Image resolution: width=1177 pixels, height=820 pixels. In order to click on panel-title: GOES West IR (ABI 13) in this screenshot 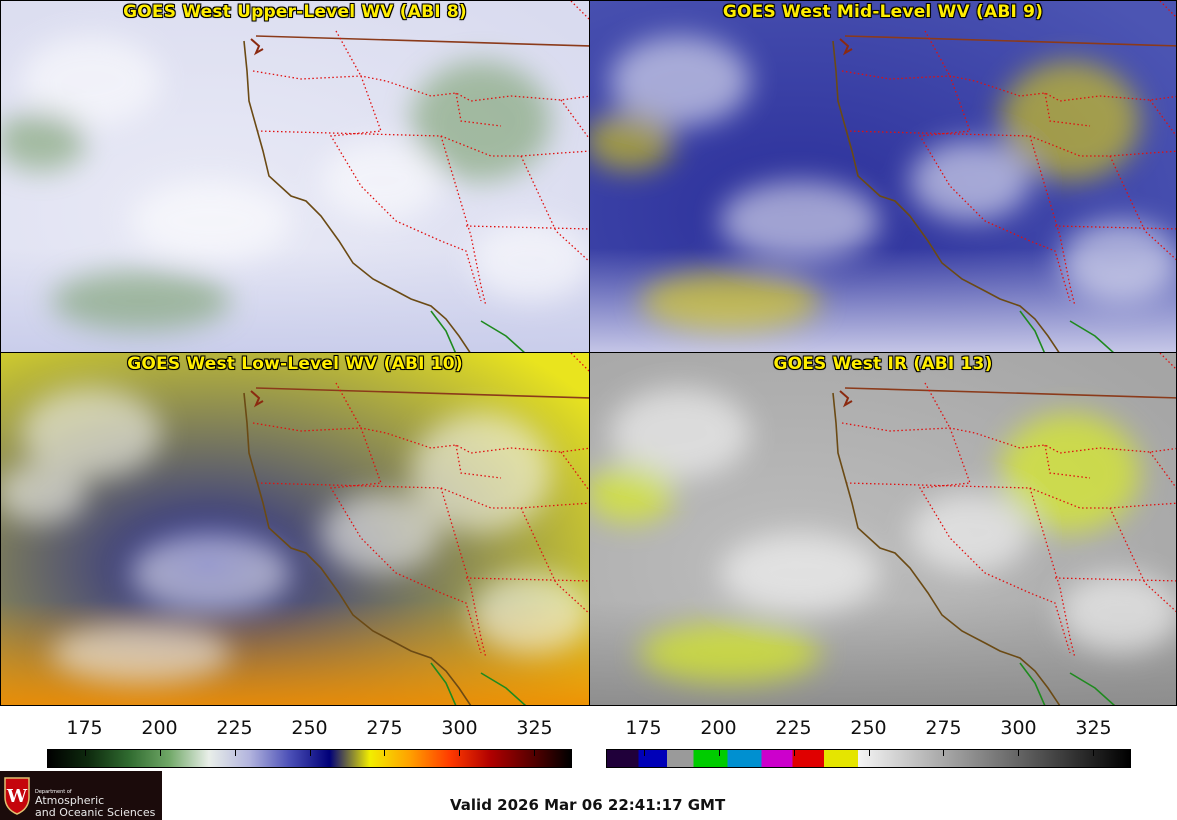, I will do `click(883, 364)`.